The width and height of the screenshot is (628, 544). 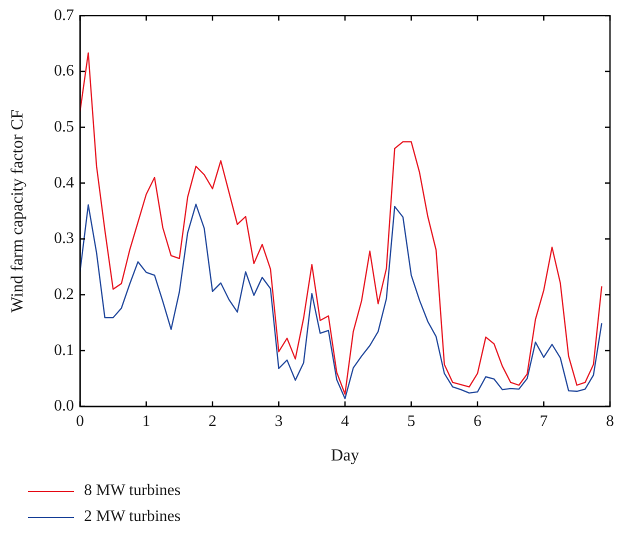 I want to click on y-tick-label: 0.4, so click(x=64, y=183).